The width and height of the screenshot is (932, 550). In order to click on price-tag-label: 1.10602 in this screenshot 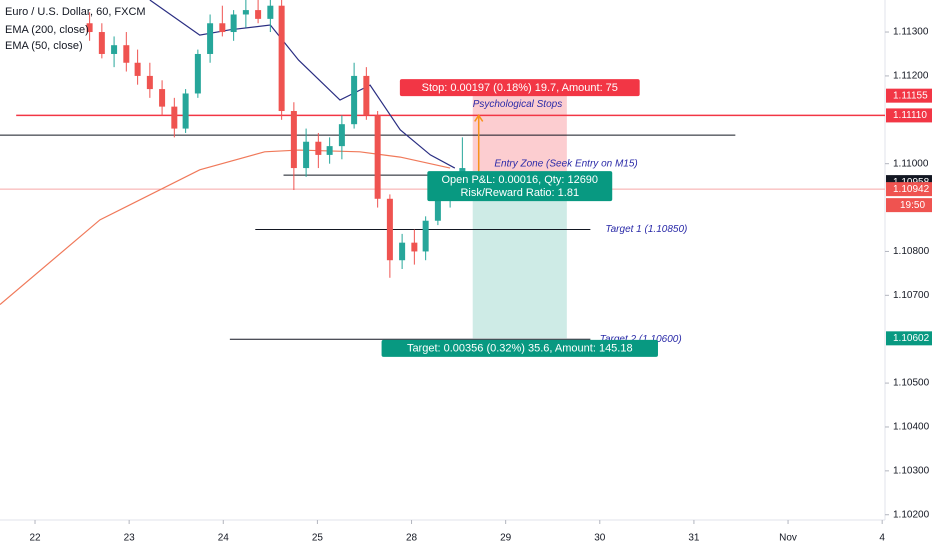, I will do `click(911, 338)`.